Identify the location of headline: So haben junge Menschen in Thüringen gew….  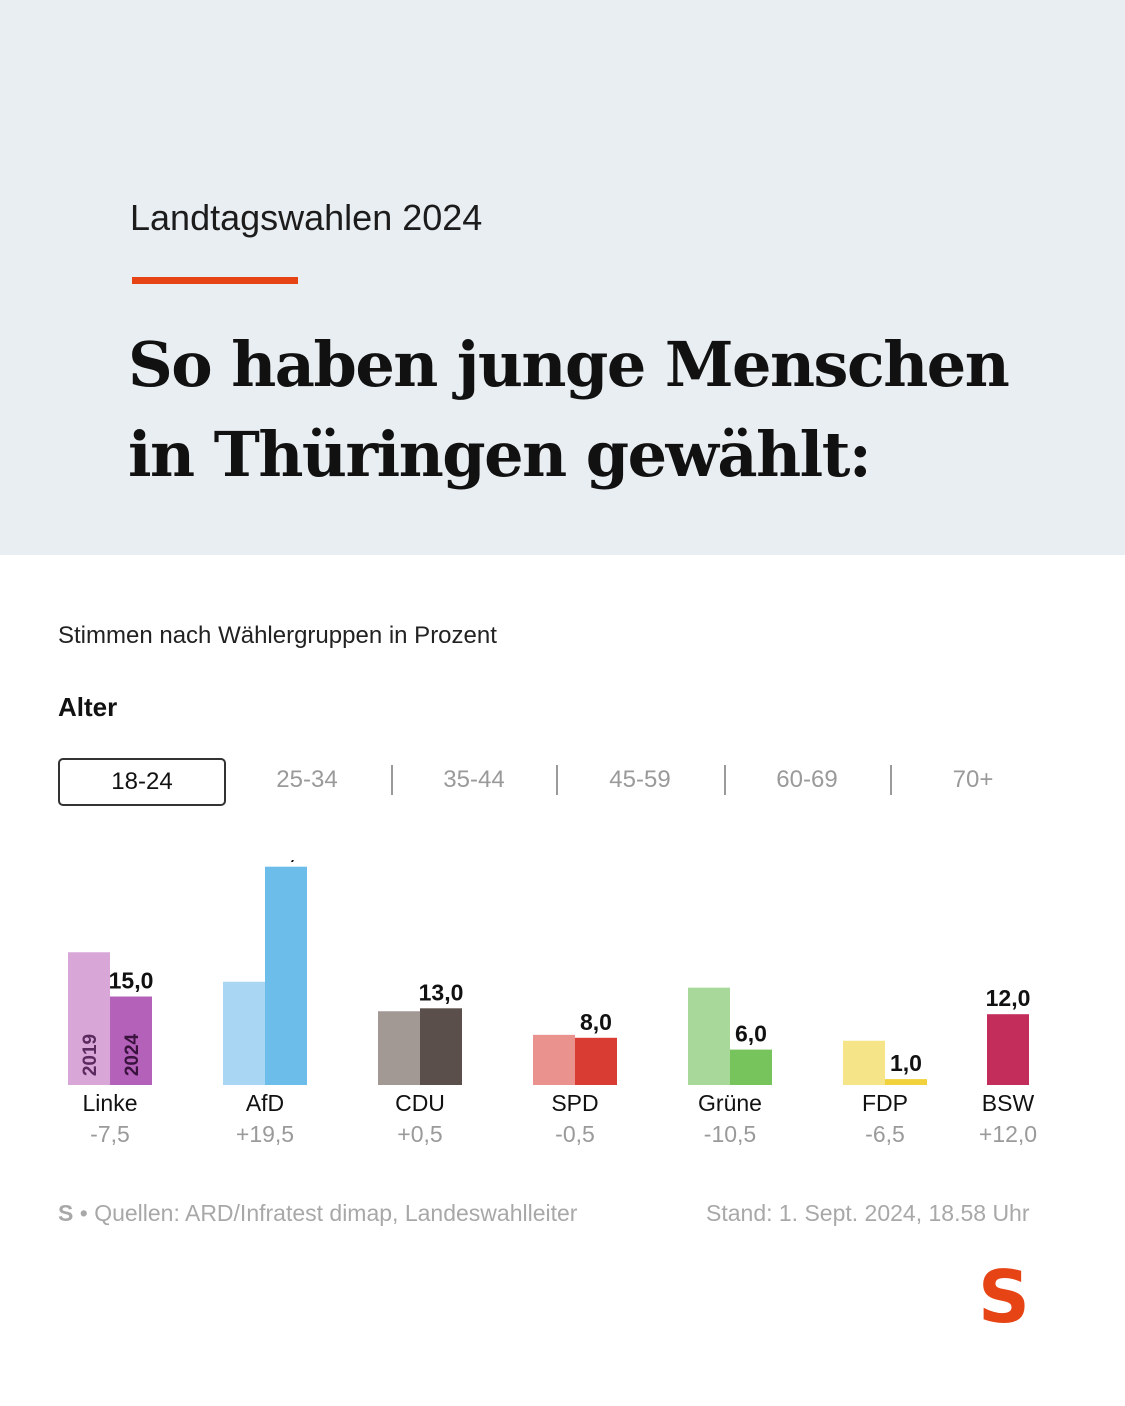
(569, 409).